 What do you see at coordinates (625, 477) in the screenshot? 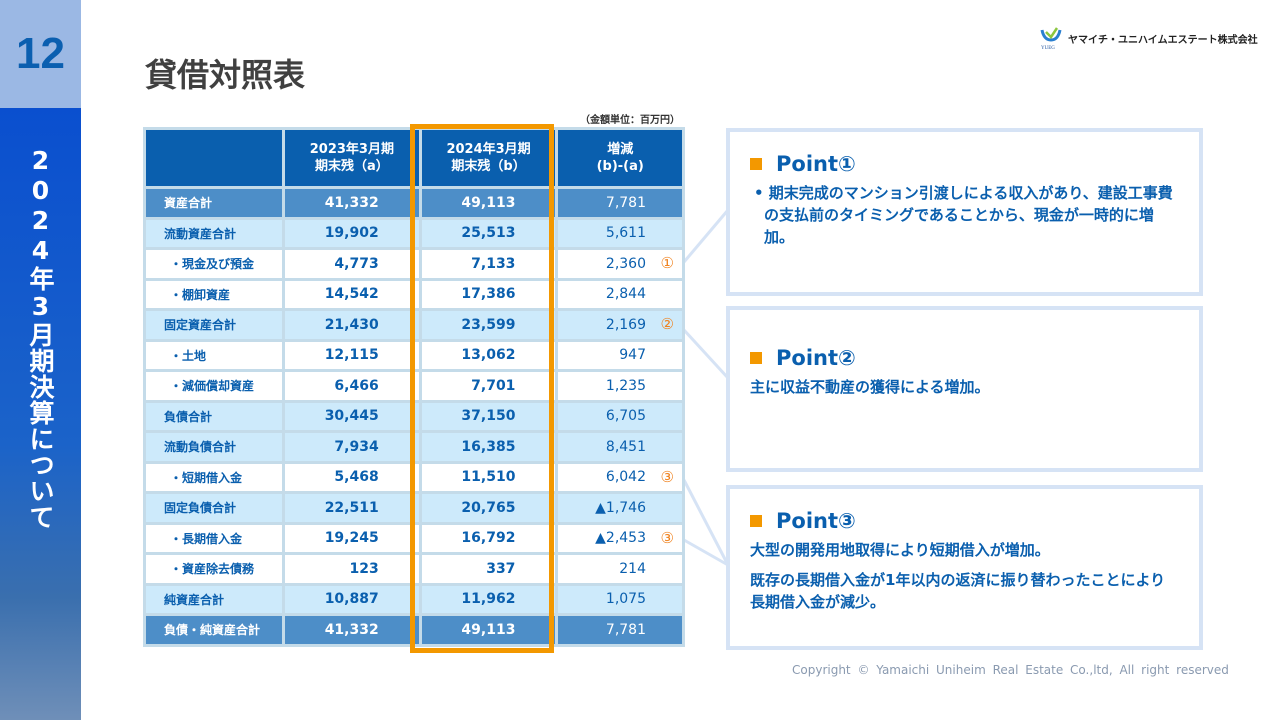
I see `change-amount: 6,042` at bounding box center [625, 477].